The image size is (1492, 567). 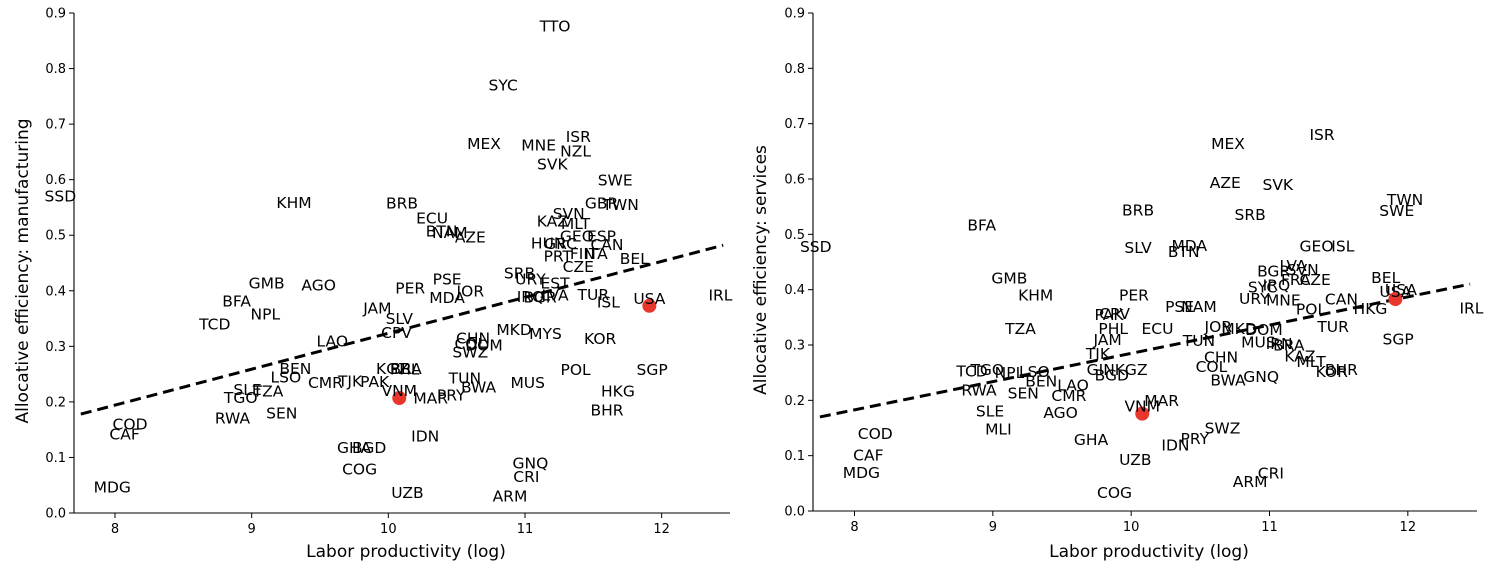 I want to click on point-label-ita: ITA, so click(x=596, y=254).